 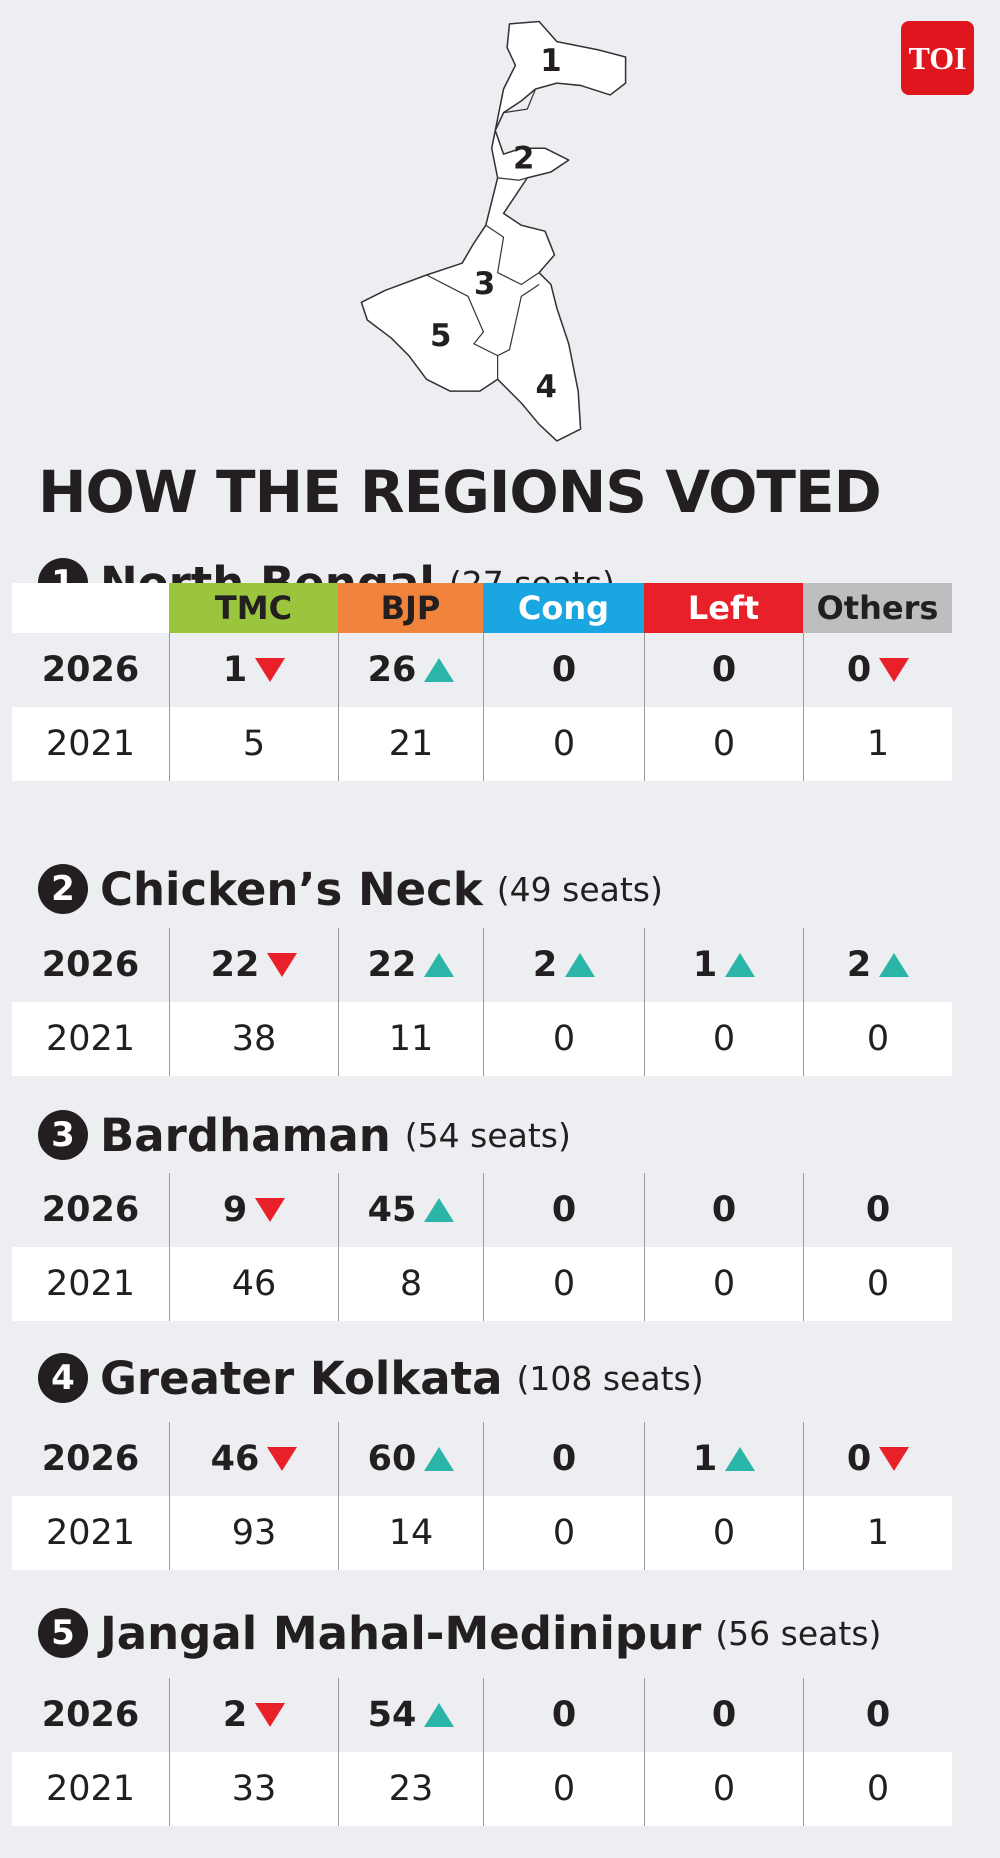 I want to click on seat-cell: 45, so click(x=410, y=1210).